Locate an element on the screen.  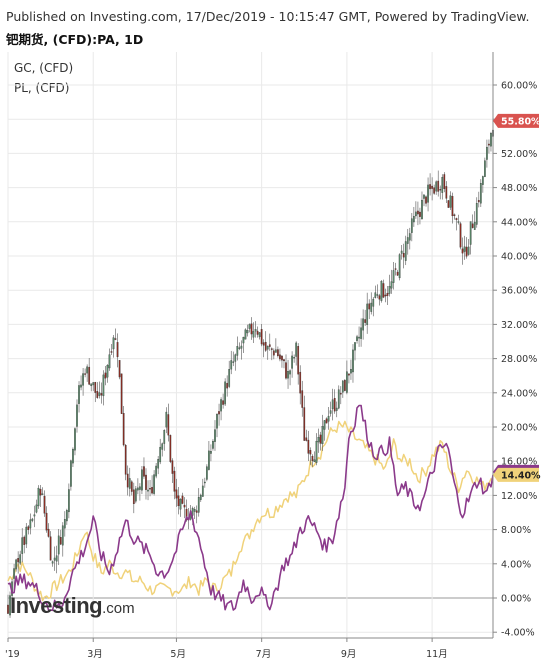
y-tick-label: 20.00% is located at coordinates (519, 428).